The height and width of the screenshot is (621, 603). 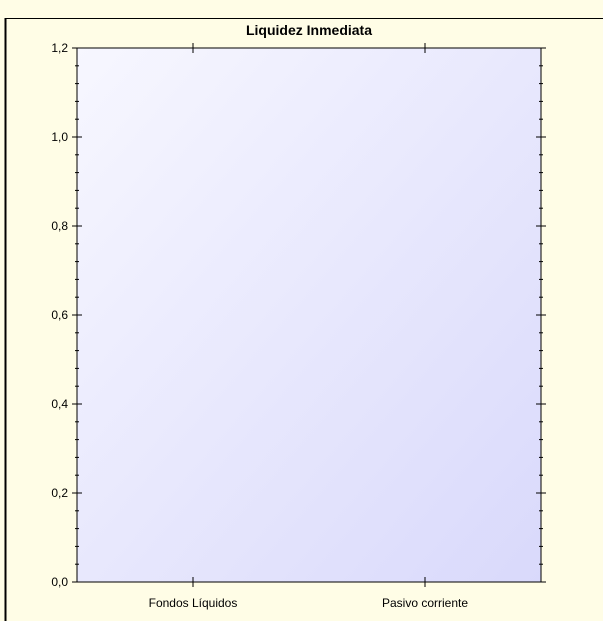 What do you see at coordinates (59, 137) in the screenshot?
I see `y-tick-label: 1,0` at bounding box center [59, 137].